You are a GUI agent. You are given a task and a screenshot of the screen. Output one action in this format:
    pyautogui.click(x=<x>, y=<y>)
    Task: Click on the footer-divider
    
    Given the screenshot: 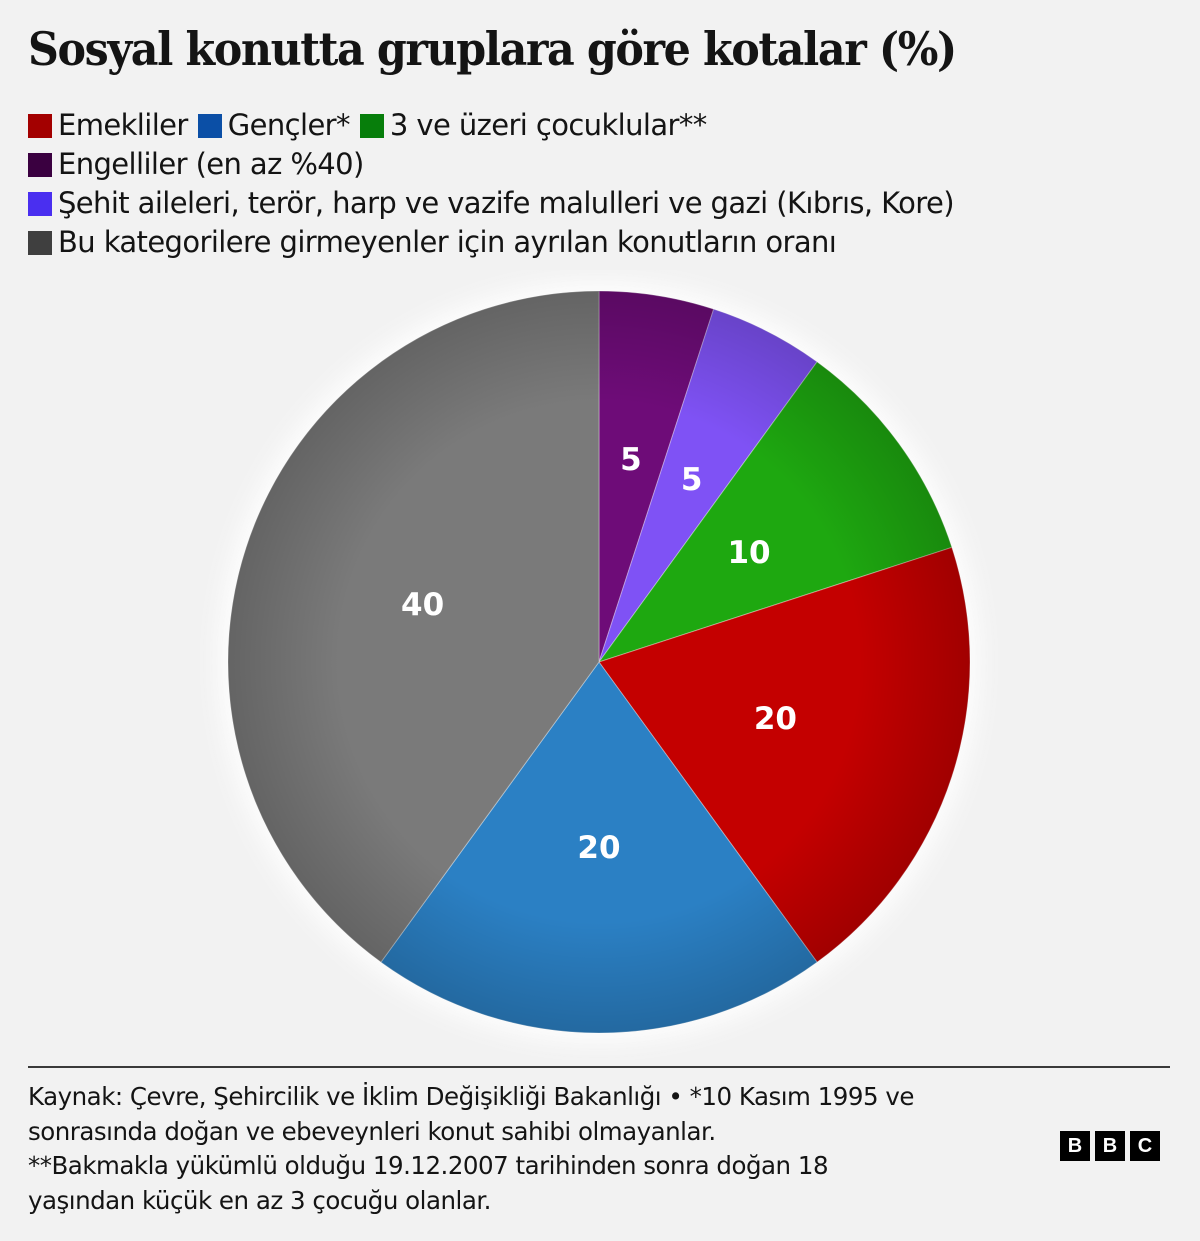 What is the action you would take?
    pyautogui.click(x=599, y=1067)
    